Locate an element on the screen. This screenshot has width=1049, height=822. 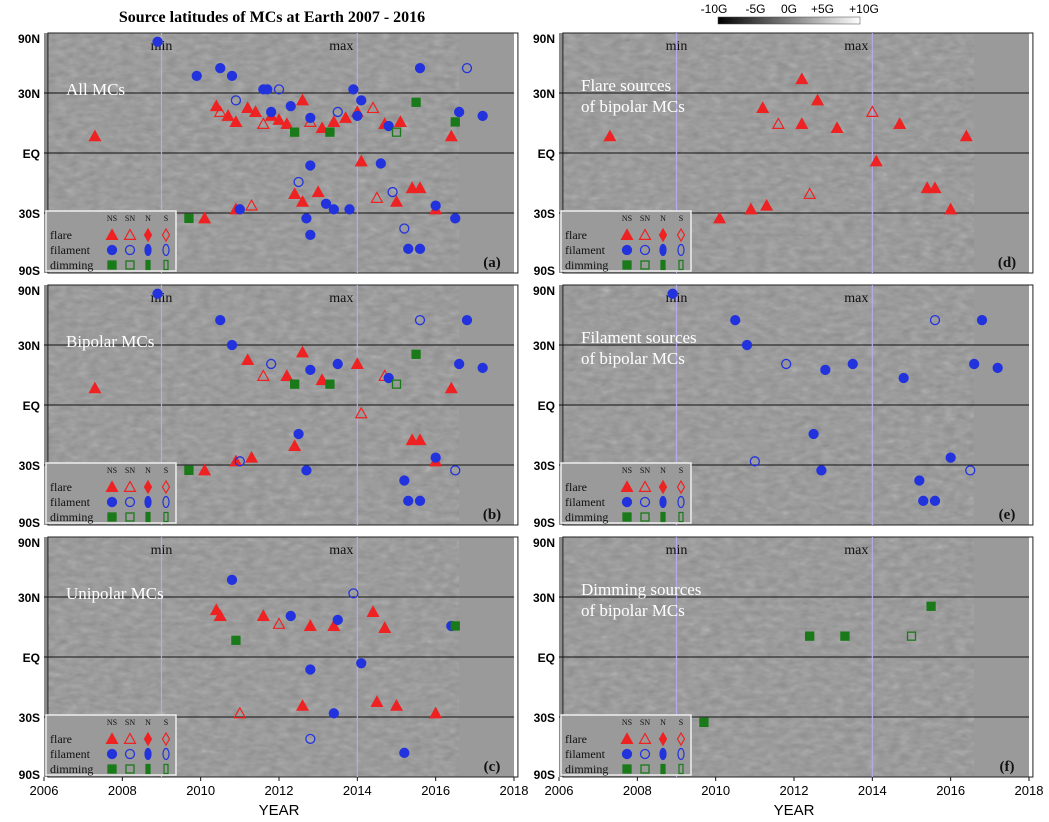
x-tick-label: 2006 is located at coordinates (44, 790).